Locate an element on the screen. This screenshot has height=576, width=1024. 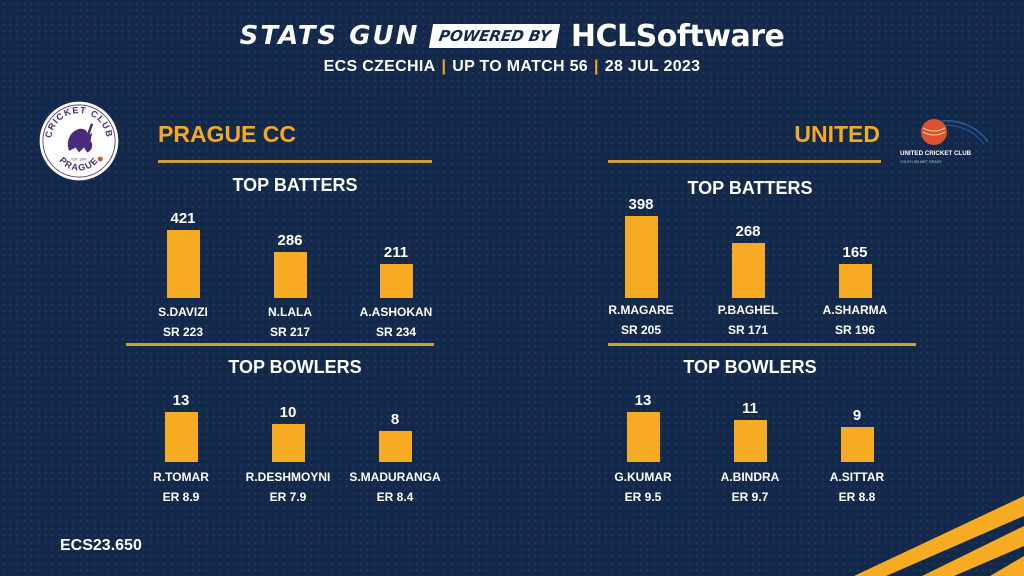
right-bowlers-title: TOP BOWLERS is located at coordinates (750, 367).